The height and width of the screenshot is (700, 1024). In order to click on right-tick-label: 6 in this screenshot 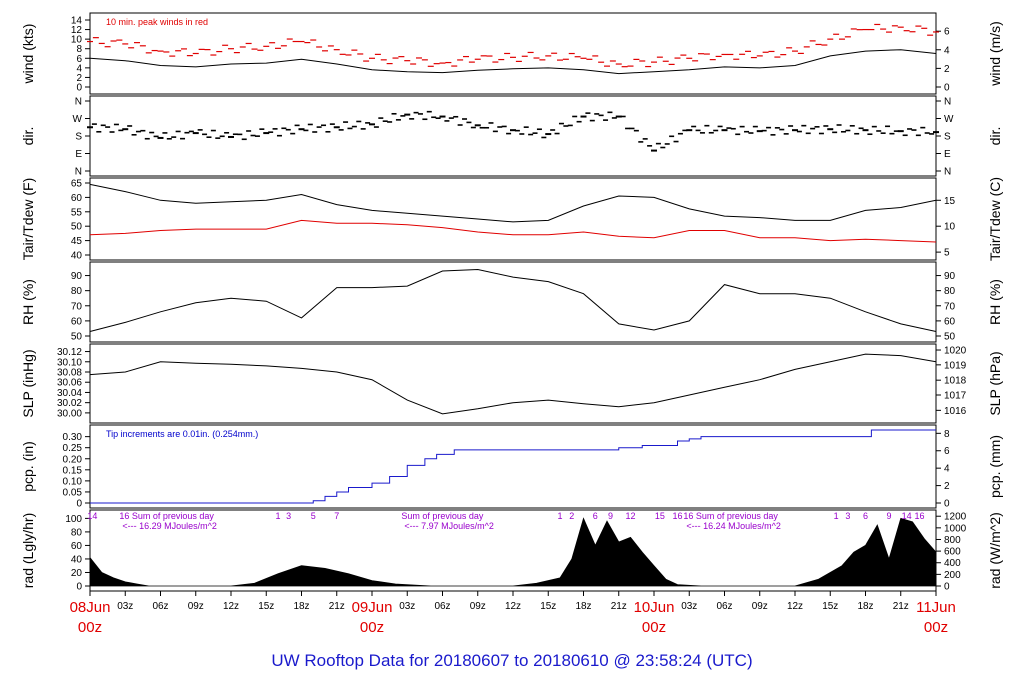, I will do `click(947, 451)`.